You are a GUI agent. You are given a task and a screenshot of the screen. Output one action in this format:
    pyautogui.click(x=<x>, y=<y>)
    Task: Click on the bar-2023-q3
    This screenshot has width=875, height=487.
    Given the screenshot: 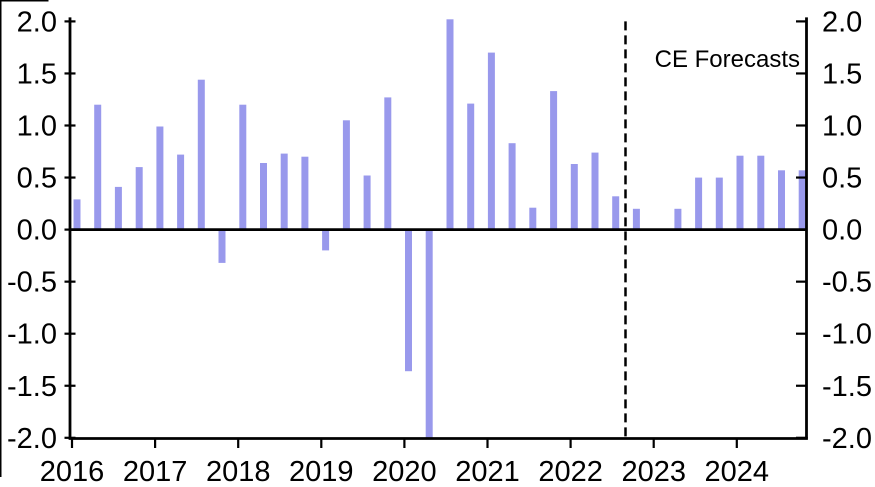 What is the action you would take?
    pyautogui.click(x=699, y=203)
    